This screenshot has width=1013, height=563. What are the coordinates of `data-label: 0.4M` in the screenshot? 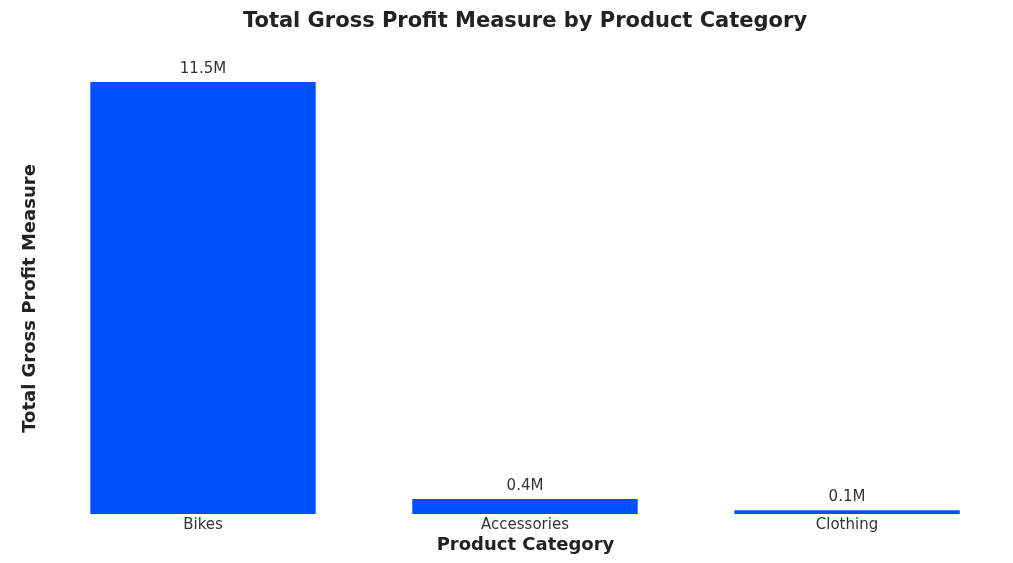 It's located at (525, 484).